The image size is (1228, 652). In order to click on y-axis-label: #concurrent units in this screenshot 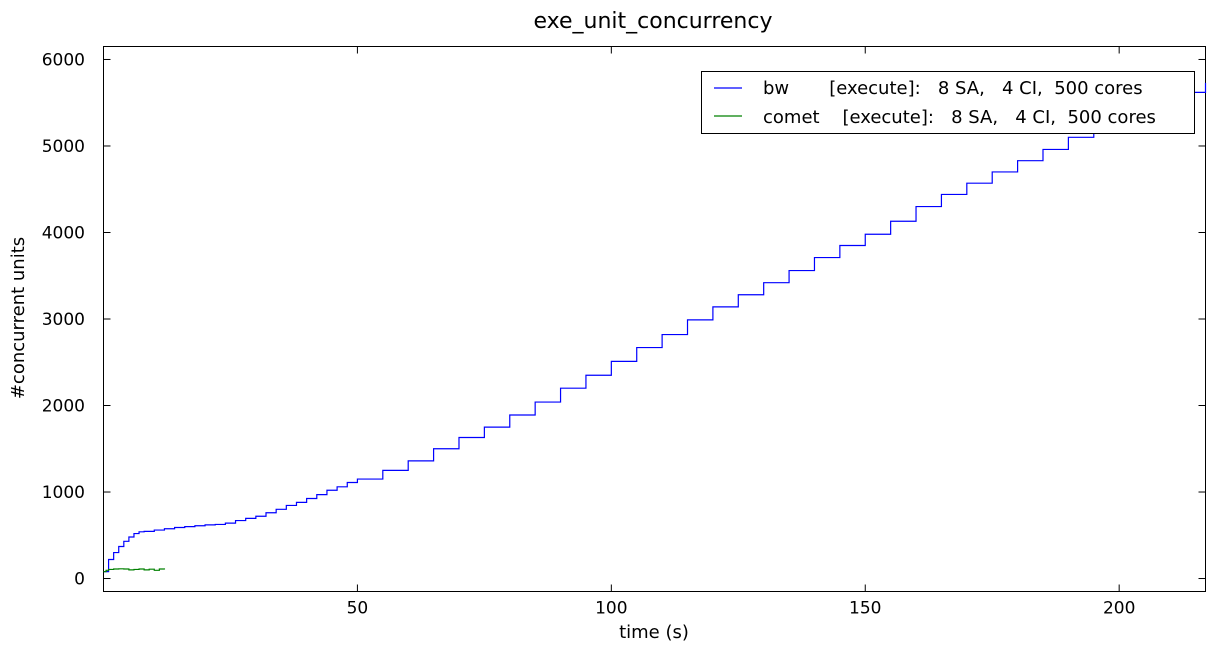, I will do `click(18, 318)`.